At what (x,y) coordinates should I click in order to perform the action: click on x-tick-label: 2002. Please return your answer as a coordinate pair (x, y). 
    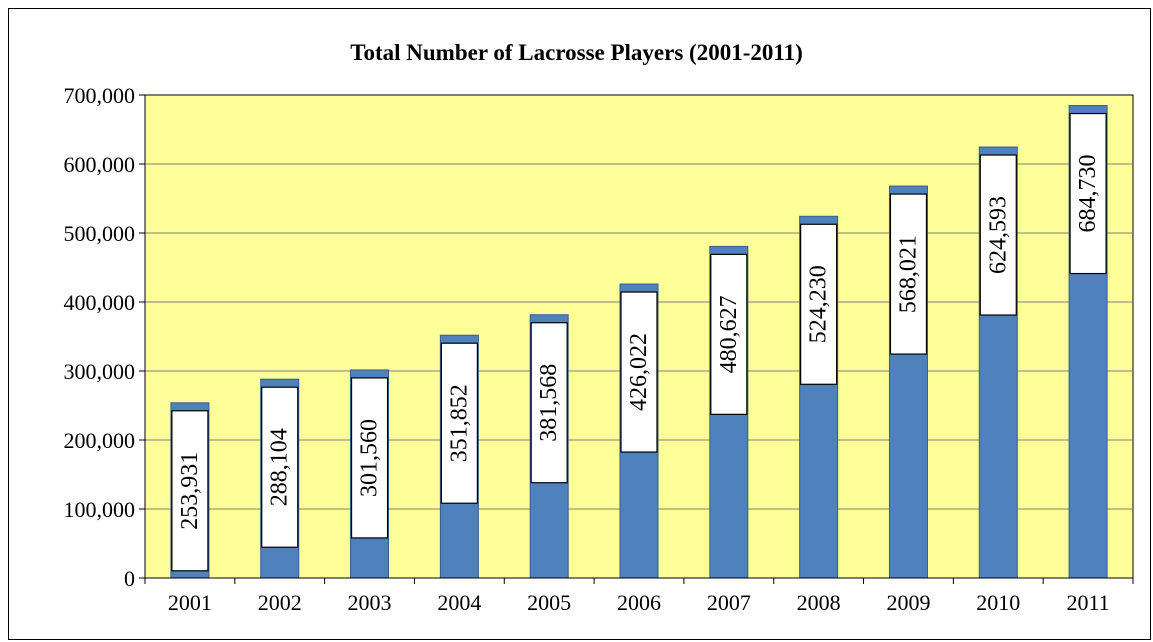
    Looking at the image, I should click on (280, 602).